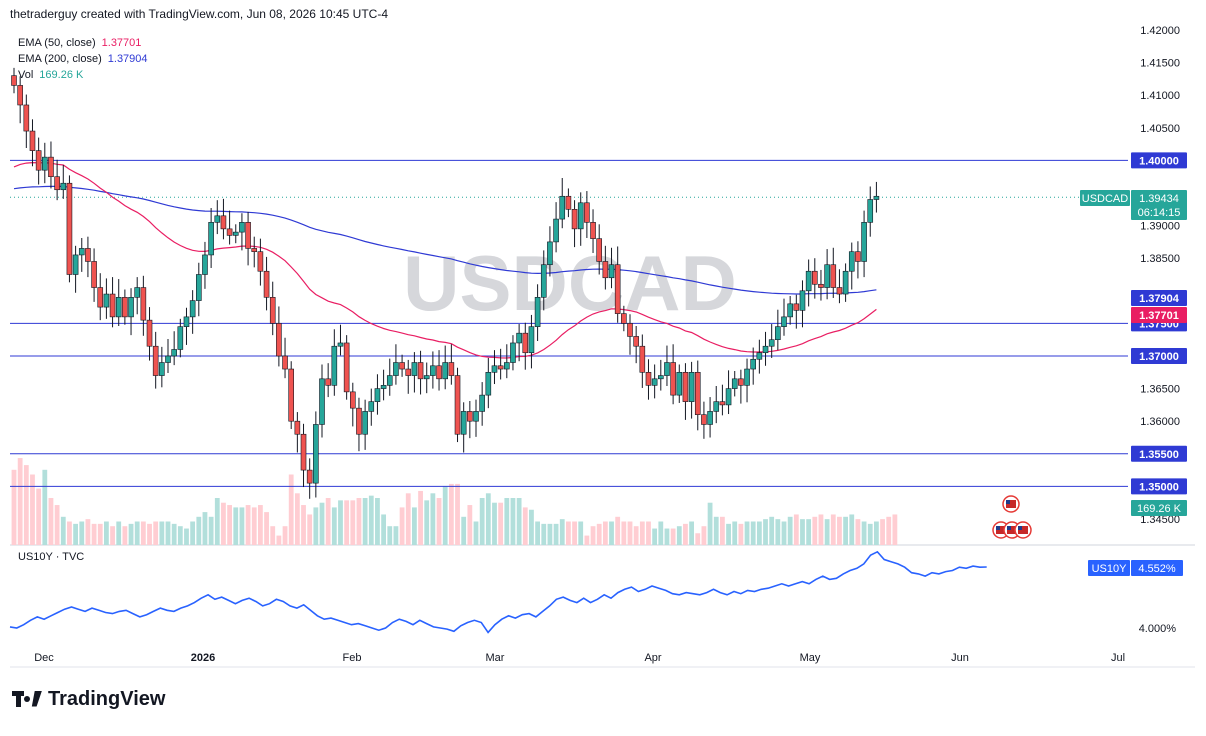 The width and height of the screenshot is (1206, 736). Describe the element at coordinates (1159, 315) in the screenshot. I see `ema50-axis-label-bg` at that location.